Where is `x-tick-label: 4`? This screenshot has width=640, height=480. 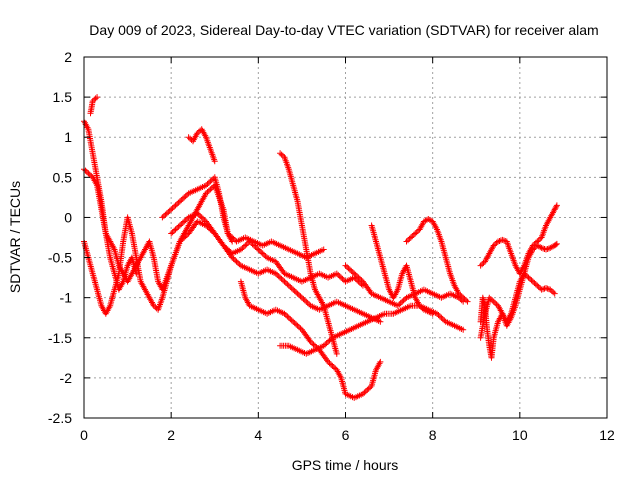
x-tick-label: 4 is located at coordinates (258, 435).